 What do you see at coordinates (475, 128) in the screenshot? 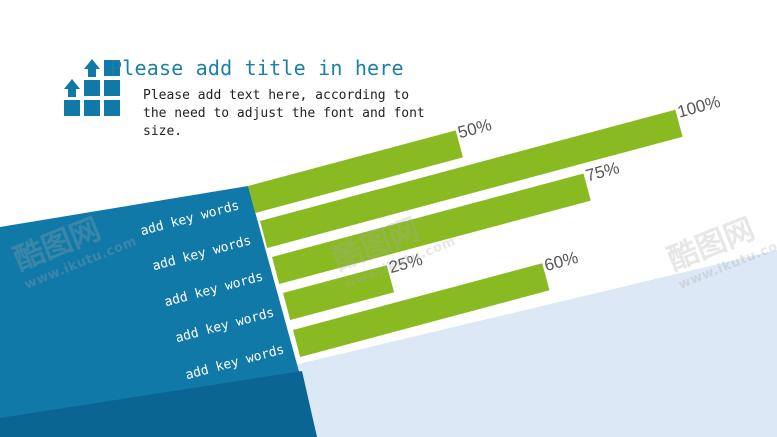
I see `value-label: 50%` at bounding box center [475, 128].